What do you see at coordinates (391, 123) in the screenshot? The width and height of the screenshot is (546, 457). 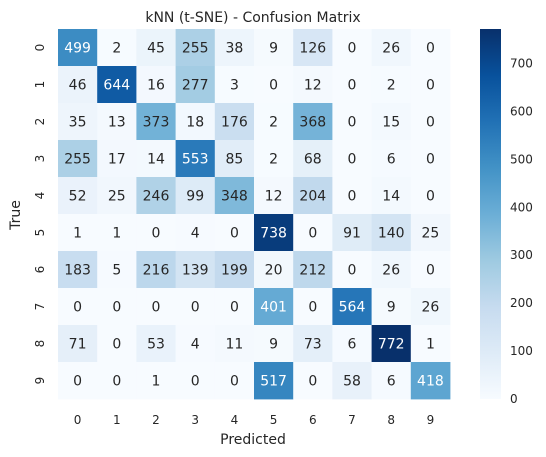 I see `cell-annotation: 15` at bounding box center [391, 123].